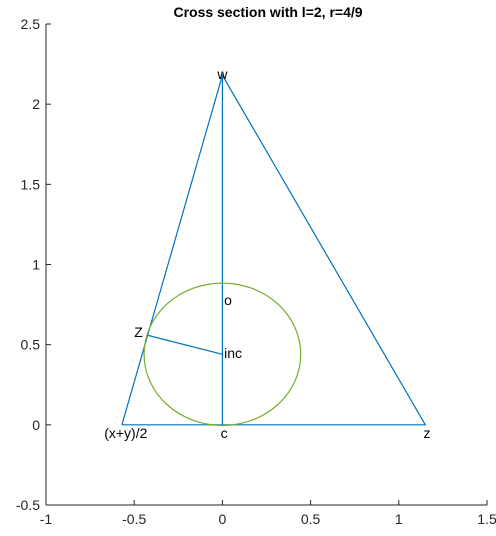  I want to click on x-ticks: -1 -0.5 0 0.5 1 1.5, so click(268, 513).